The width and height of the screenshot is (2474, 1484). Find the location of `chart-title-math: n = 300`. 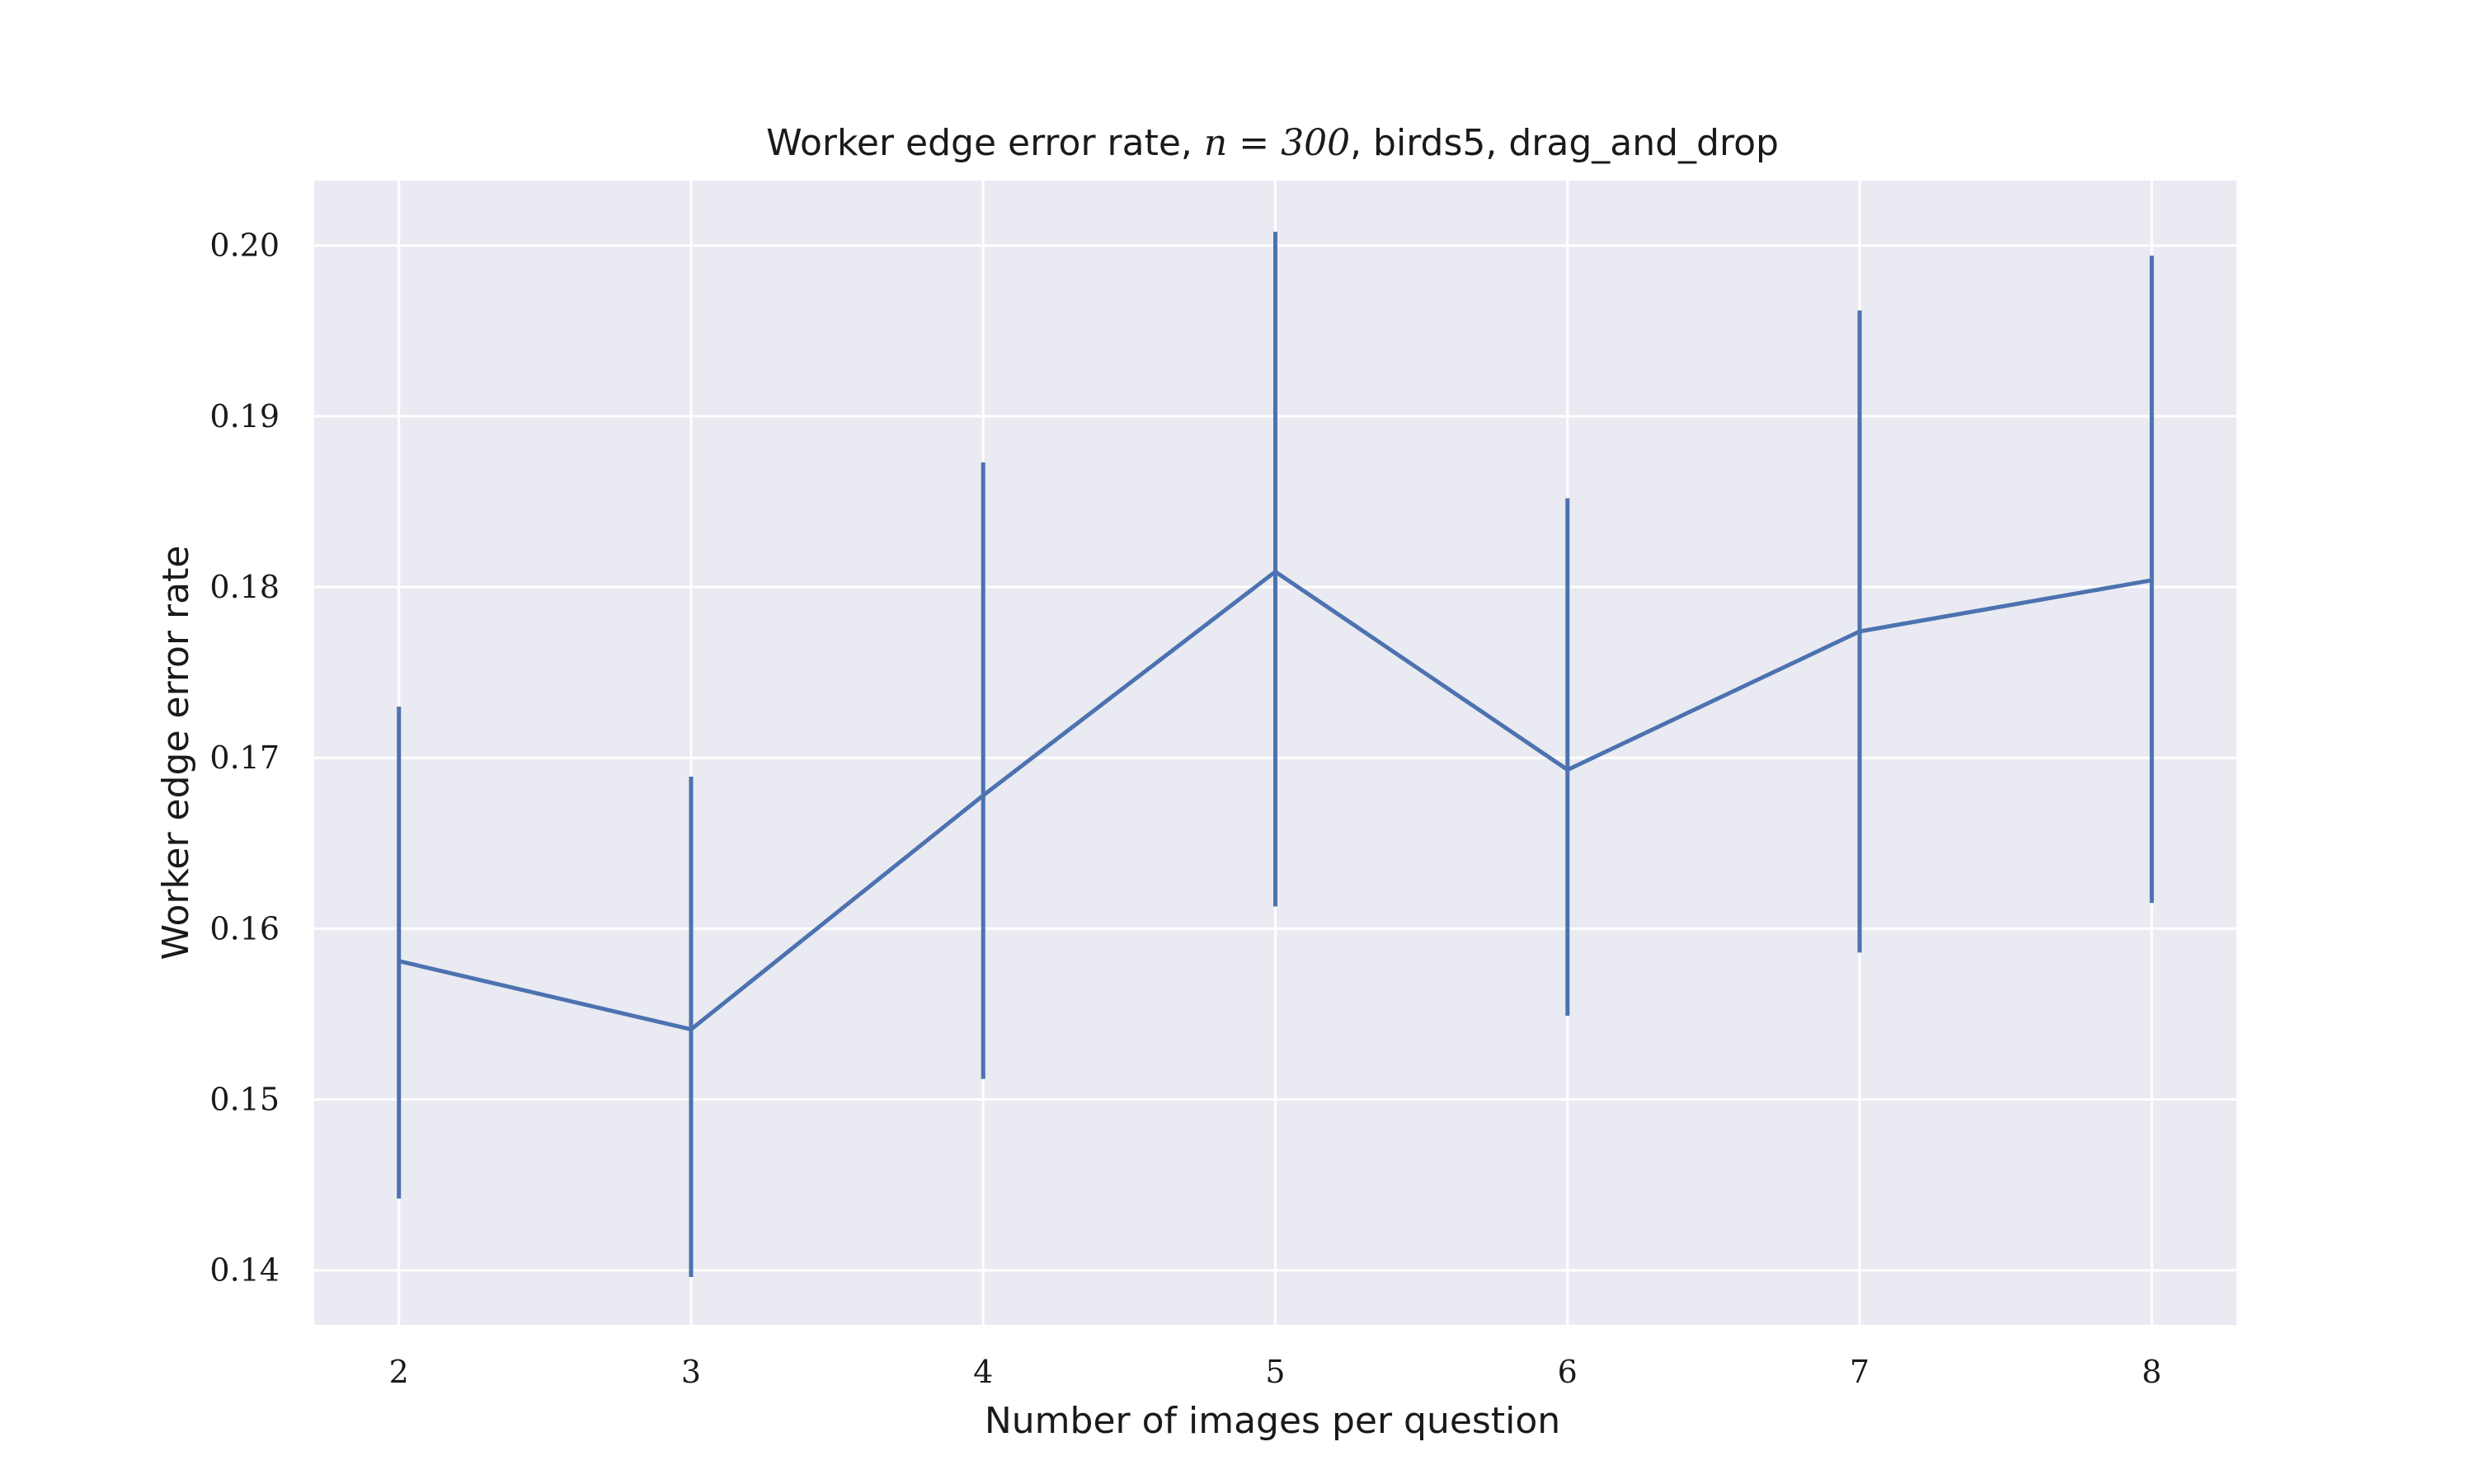

chart-title-math: n = 300 is located at coordinates (1277, 143).